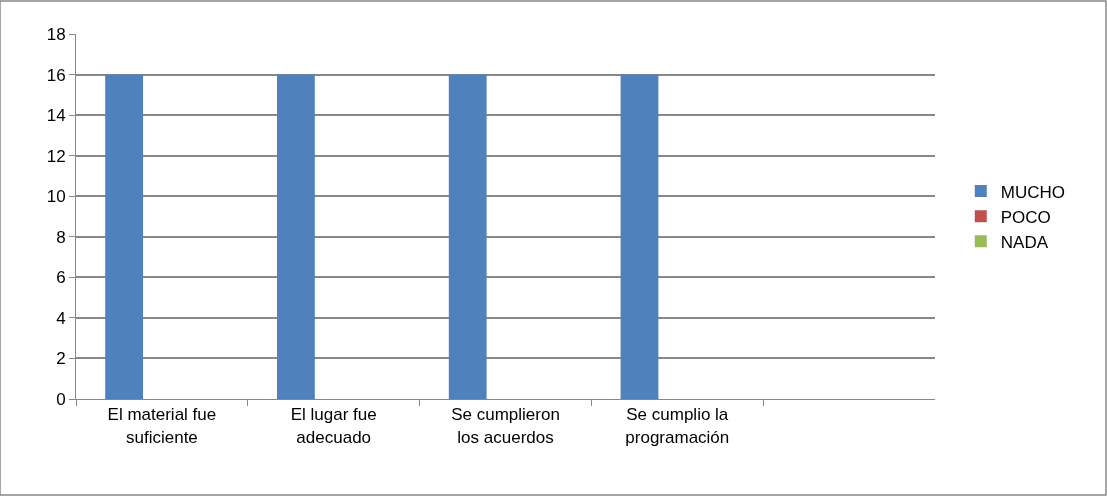  What do you see at coordinates (61, 237) in the screenshot?
I see `y-tick-label: 8` at bounding box center [61, 237].